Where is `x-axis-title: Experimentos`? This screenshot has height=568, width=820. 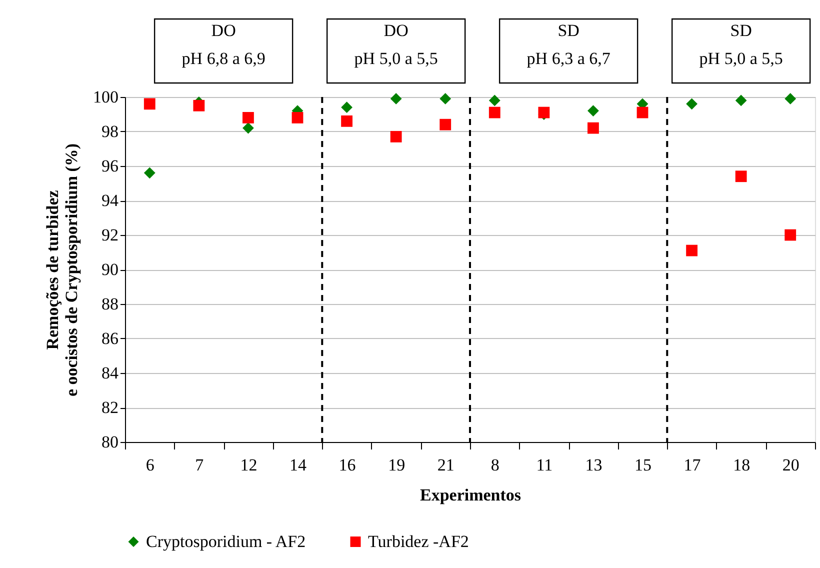 x-axis-title: Experimentos is located at coordinates (471, 495).